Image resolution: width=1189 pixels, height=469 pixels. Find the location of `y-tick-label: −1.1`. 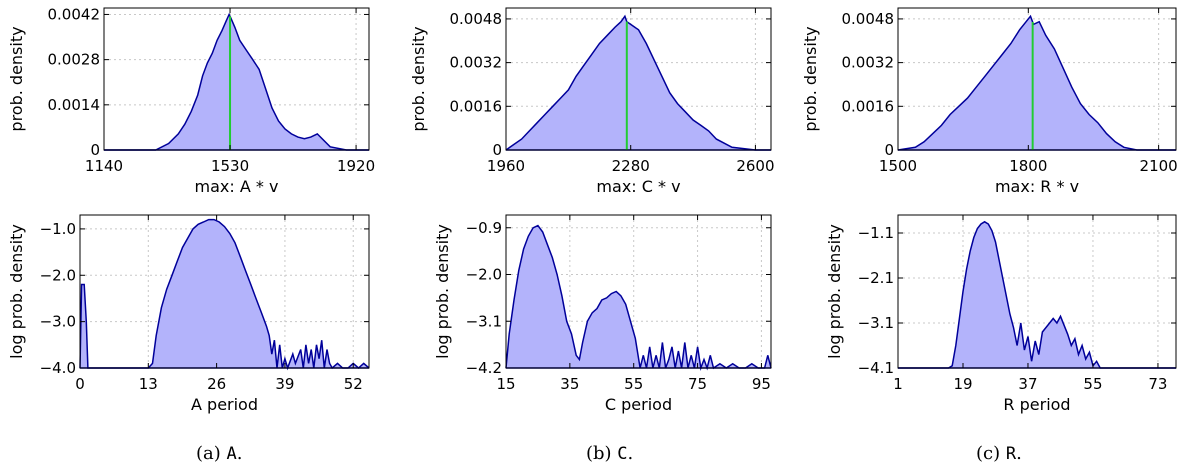

y-tick-label: −1.1 is located at coordinates (876, 233).